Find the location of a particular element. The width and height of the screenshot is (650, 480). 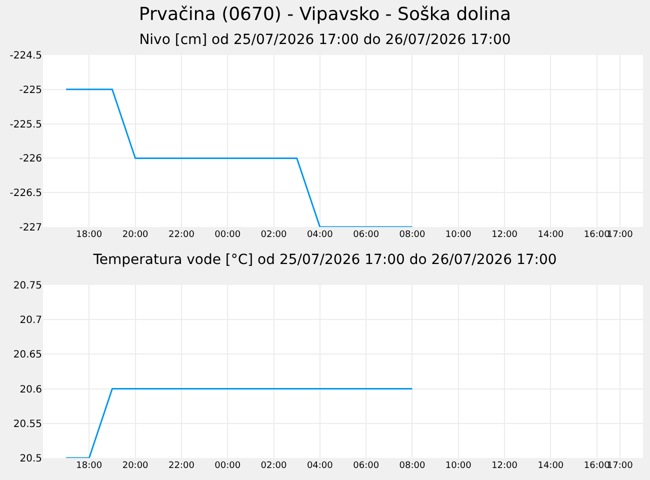

y-tick-label: 20.5 is located at coordinates (31, 459).